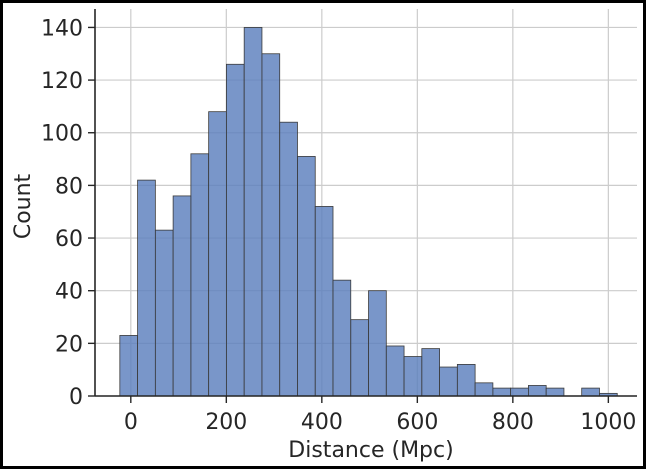  I want to click on x-tick-label: 200, so click(226, 422).